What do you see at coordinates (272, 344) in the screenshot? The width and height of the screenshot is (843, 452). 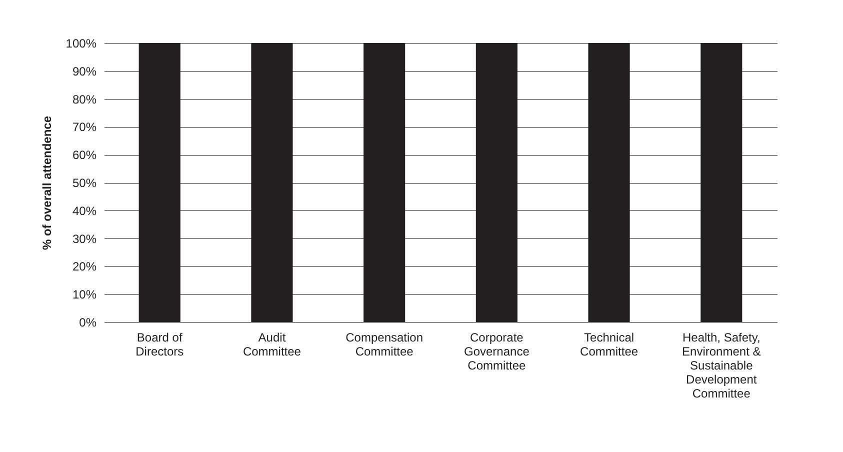 I see `x-tick-label: Audit Committee` at bounding box center [272, 344].